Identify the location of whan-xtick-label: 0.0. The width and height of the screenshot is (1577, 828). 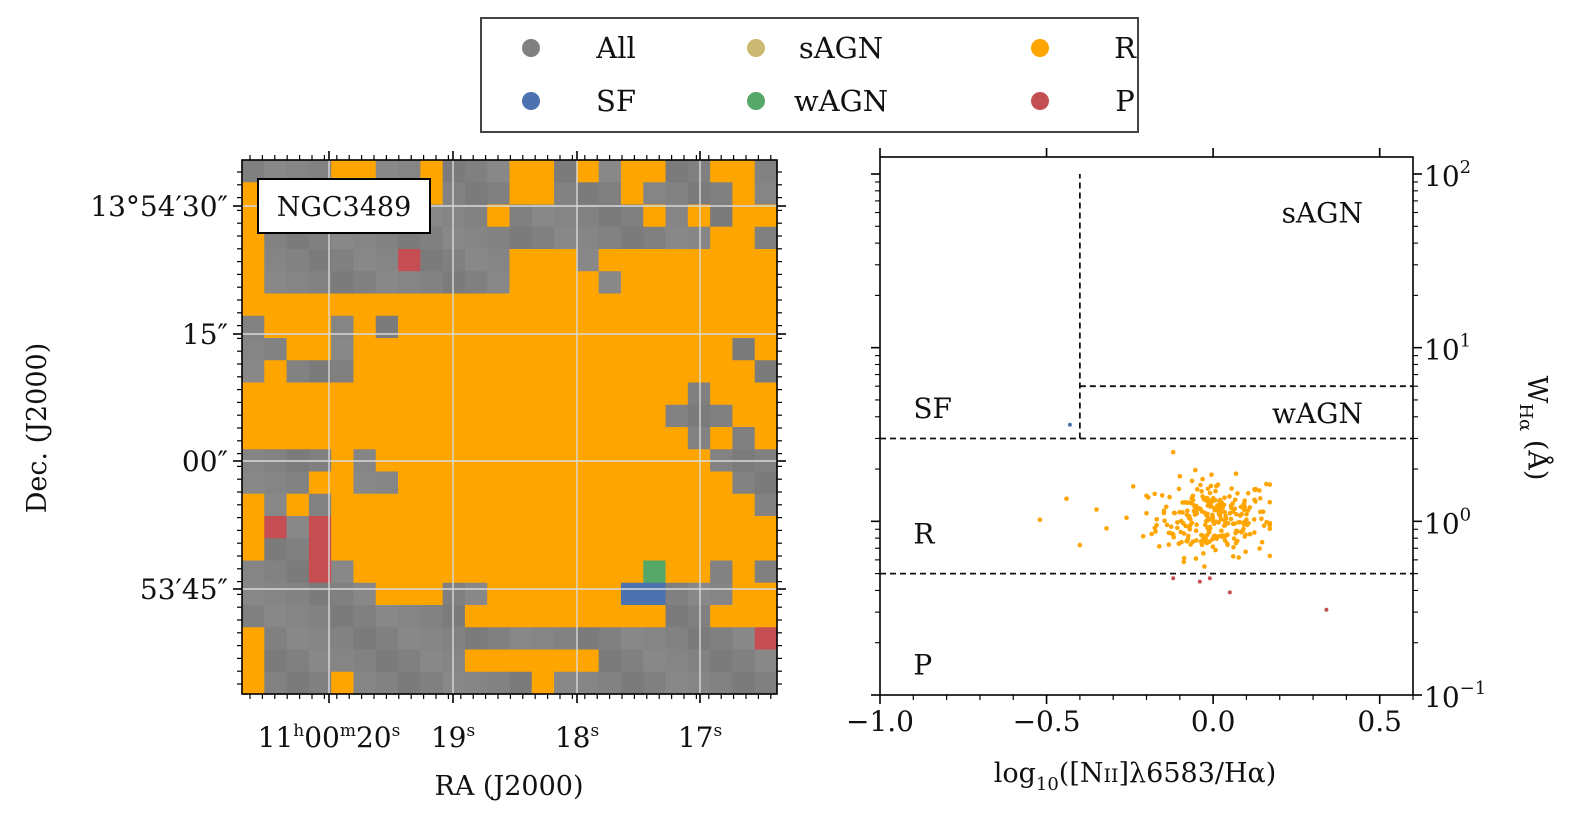
(1213, 721).